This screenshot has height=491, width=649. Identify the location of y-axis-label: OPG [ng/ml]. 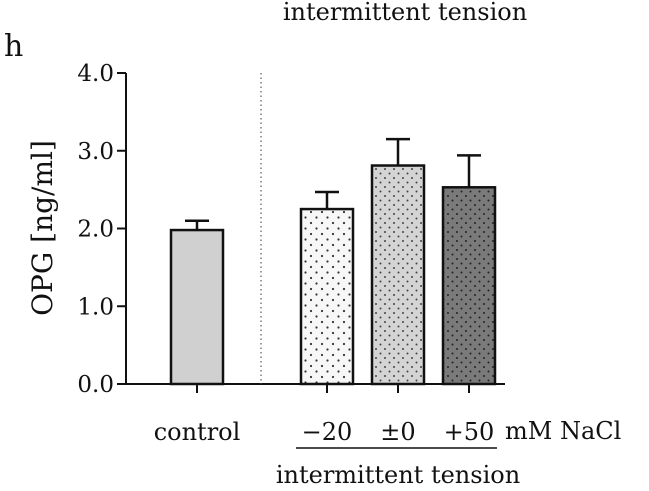
(42, 228).